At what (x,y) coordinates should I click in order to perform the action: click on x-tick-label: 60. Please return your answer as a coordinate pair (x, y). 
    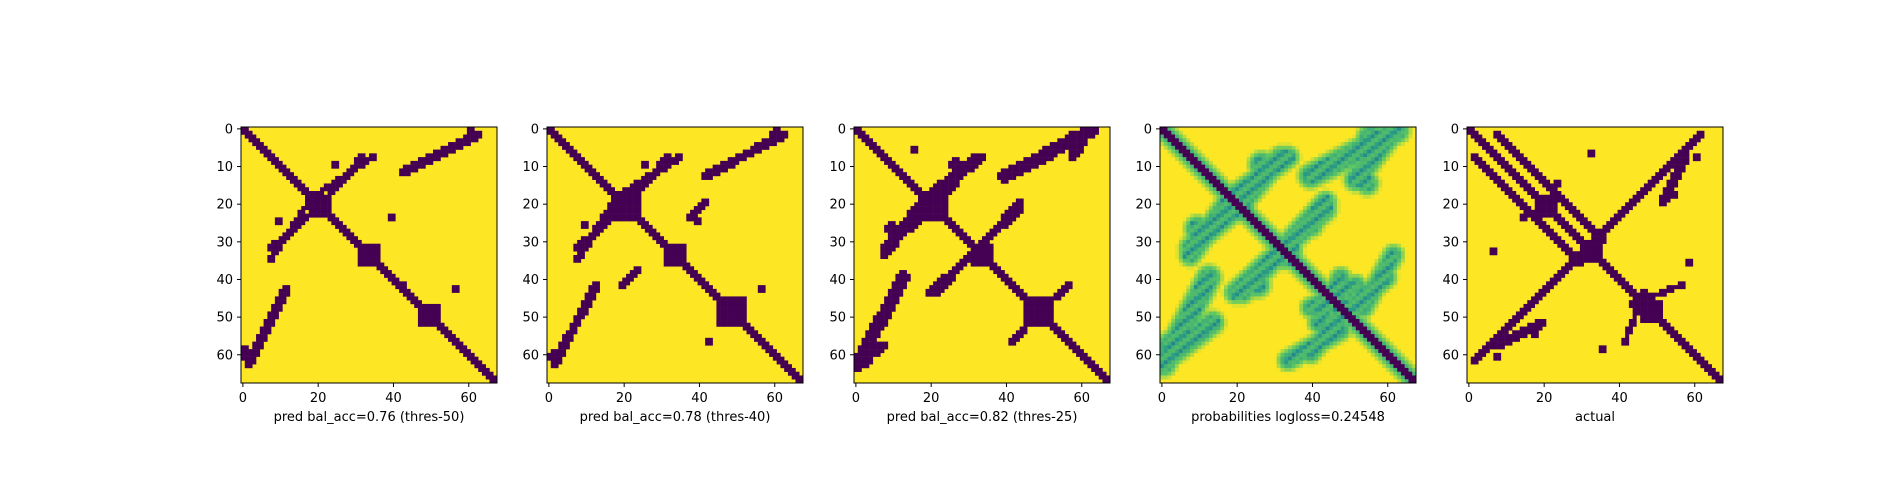
    Looking at the image, I should click on (1081, 398).